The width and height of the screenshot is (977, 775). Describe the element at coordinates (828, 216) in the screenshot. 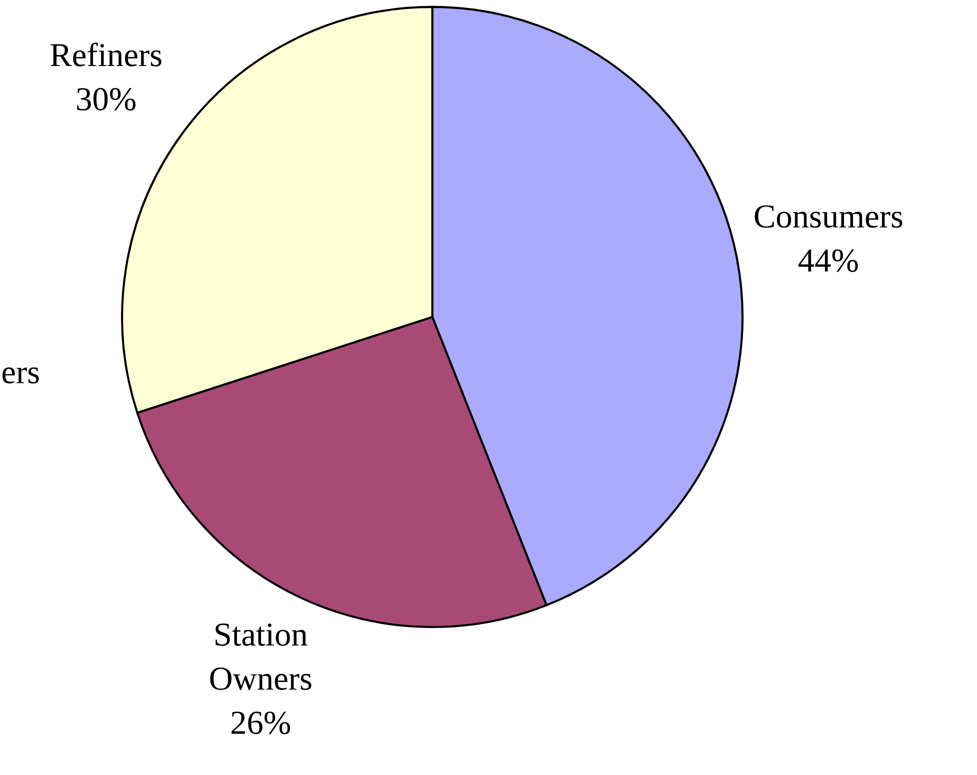

I see `slice-label: Consumers` at that location.